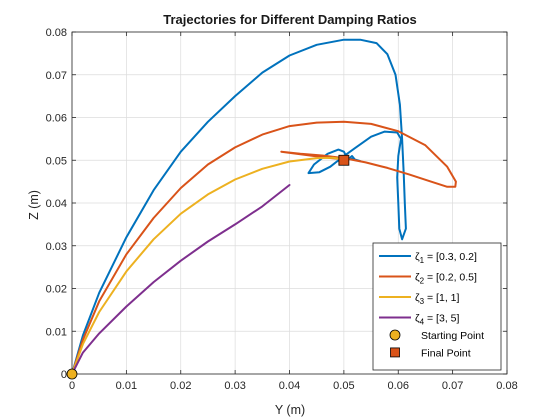 The width and height of the screenshot is (560, 420). What do you see at coordinates (437, 299) in the screenshot?
I see `legend-label-3: ζ3 = [1, 1]` at bounding box center [437, 299].